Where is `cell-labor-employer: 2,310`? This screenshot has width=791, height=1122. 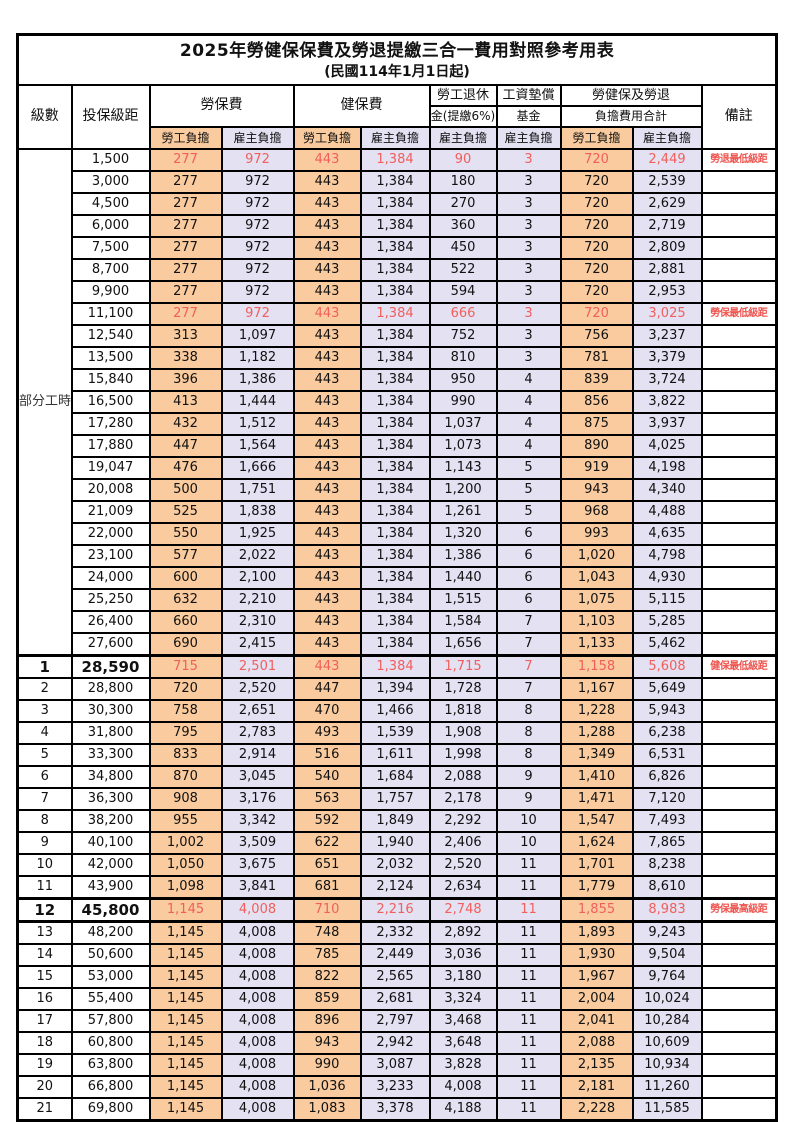 cell-labor-employer: 2,310 is located at coordinates (257, 621).